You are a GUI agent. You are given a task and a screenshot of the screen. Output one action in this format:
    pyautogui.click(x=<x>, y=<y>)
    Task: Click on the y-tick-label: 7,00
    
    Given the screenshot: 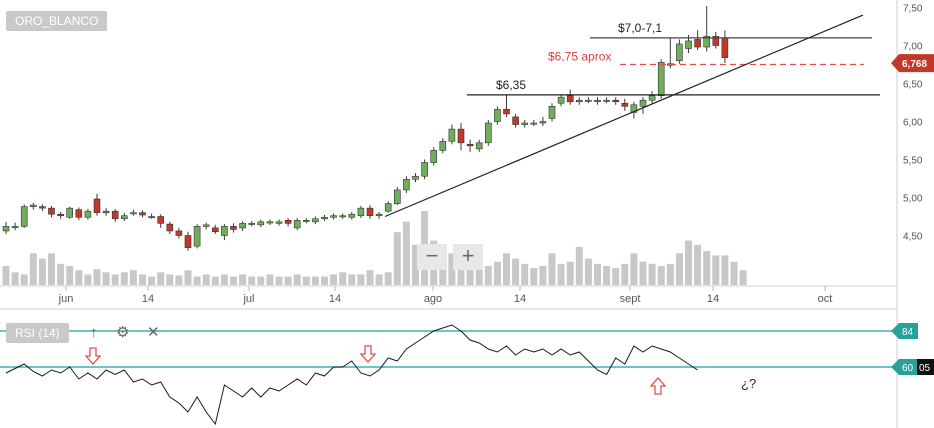 What is the action you would take?
    pyautogui.click(x=913, y=47)
    